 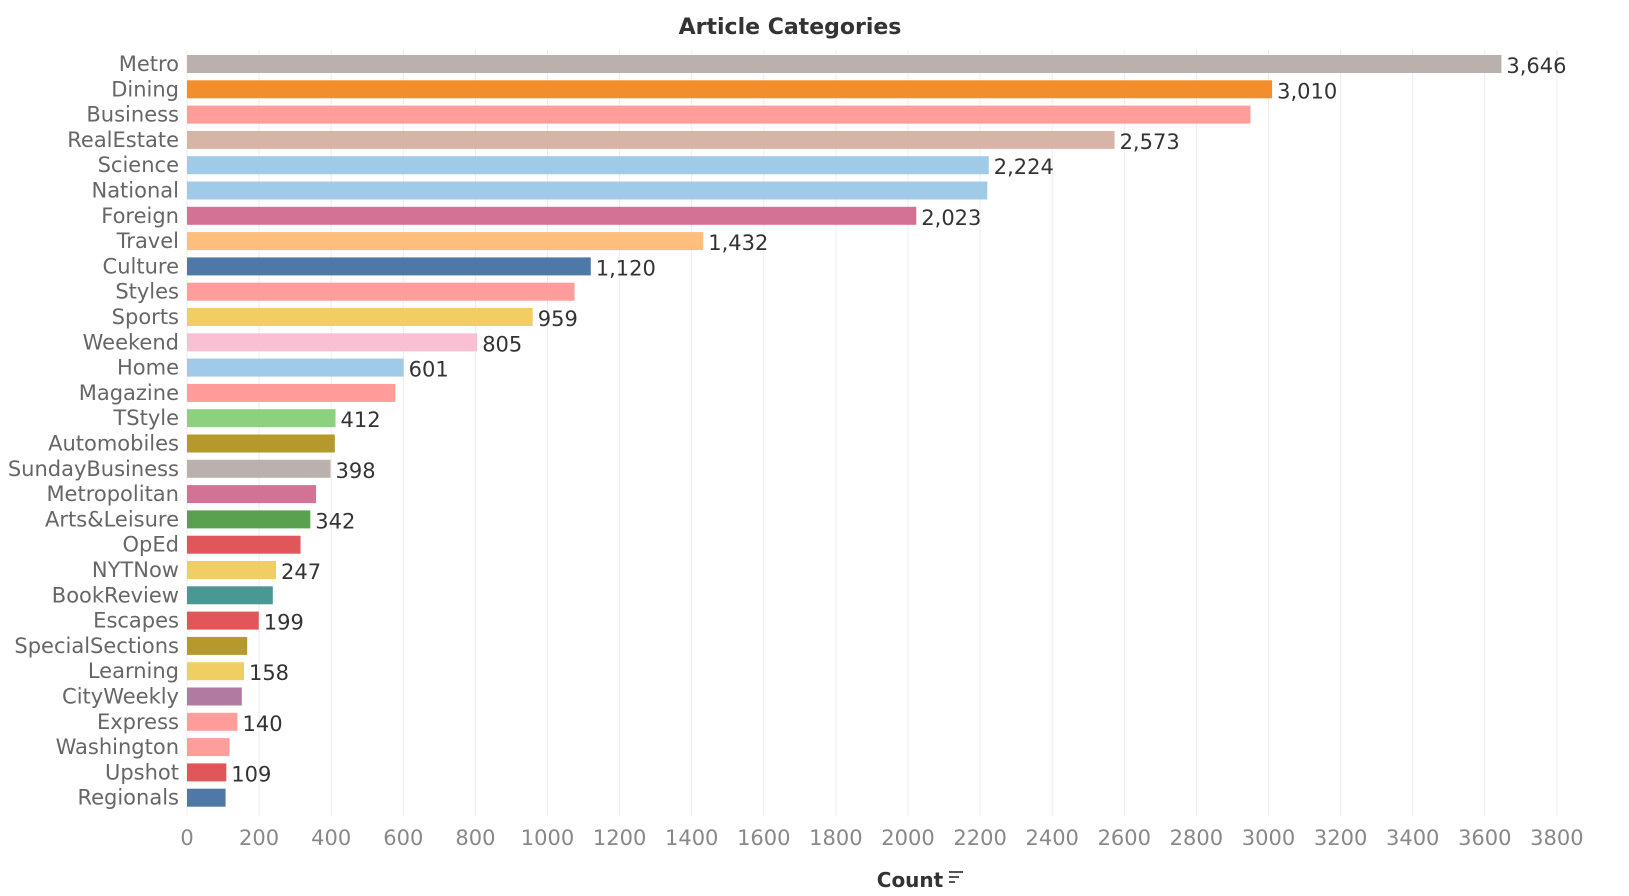 What do you see at coordinates (475, 838) in the screenshot?
I see `x-tick-label: 800` at bounding box center [475, 838].